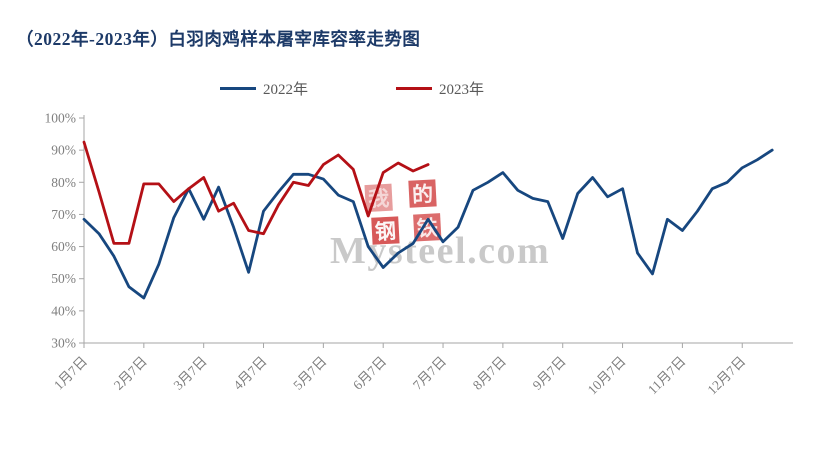 This screenshot has height=459, width=815. Describe the element at coordinates (369, 373) in the screenshot. I see `x-tick-label: 6月7日` at that location.